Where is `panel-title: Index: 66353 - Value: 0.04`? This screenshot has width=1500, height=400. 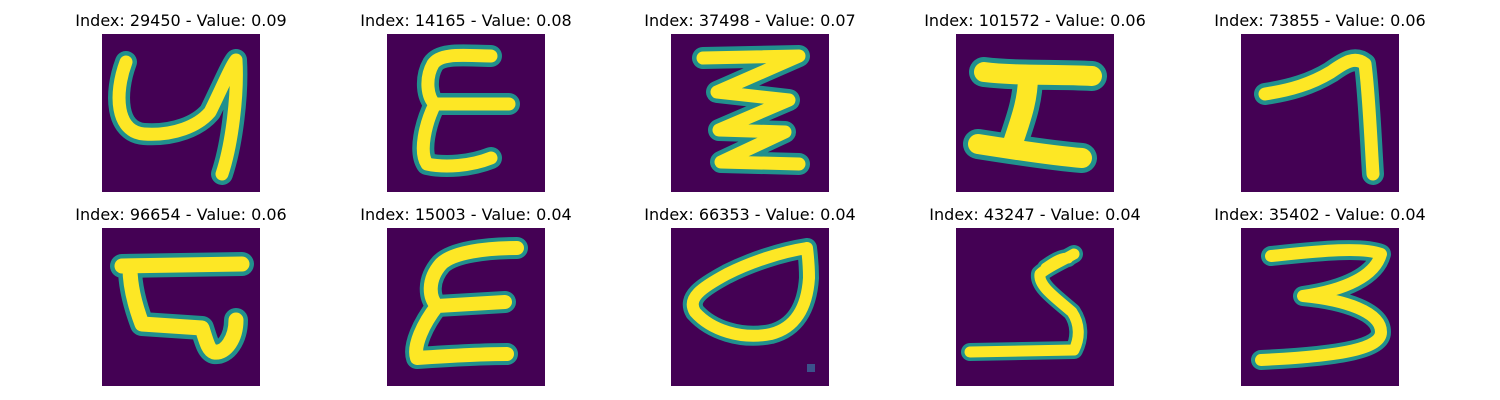 panel-title: Index: 66353 - Value: 0.04 is located at coordinates (750, 214).